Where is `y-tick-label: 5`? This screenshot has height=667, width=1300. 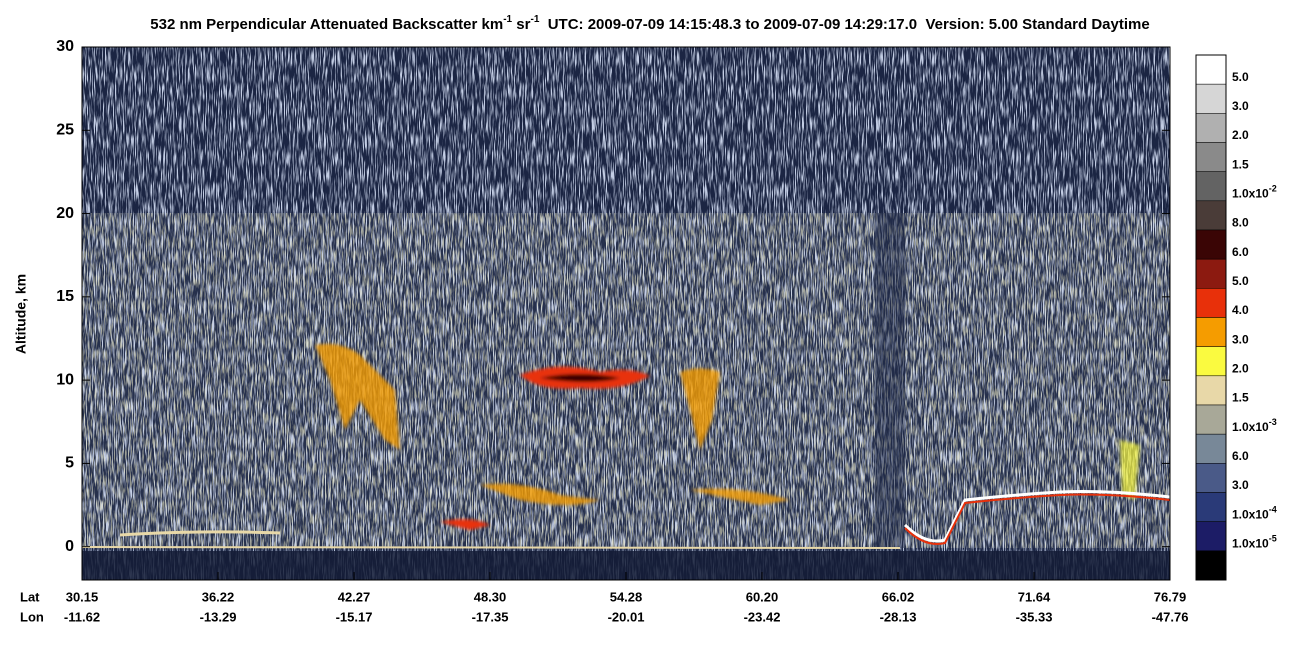 y-tick-label: 5 is located at coordinates (69, 463).